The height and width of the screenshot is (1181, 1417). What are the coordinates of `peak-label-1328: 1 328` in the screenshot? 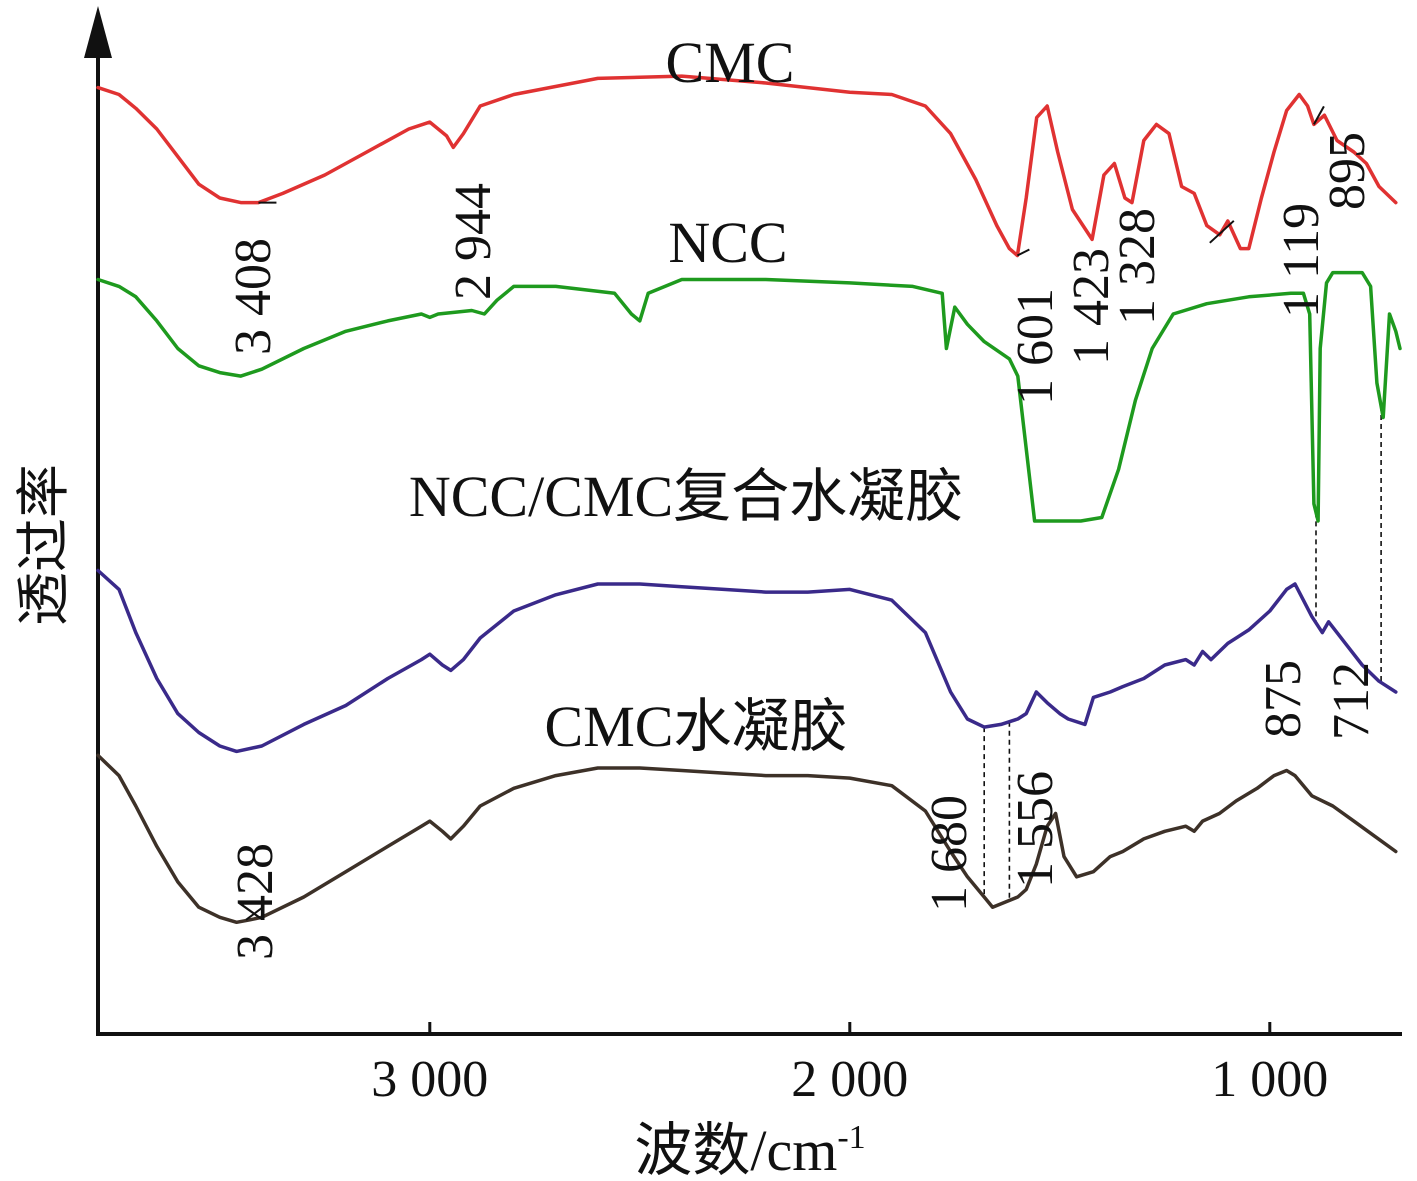 It's located at (1137, 266).